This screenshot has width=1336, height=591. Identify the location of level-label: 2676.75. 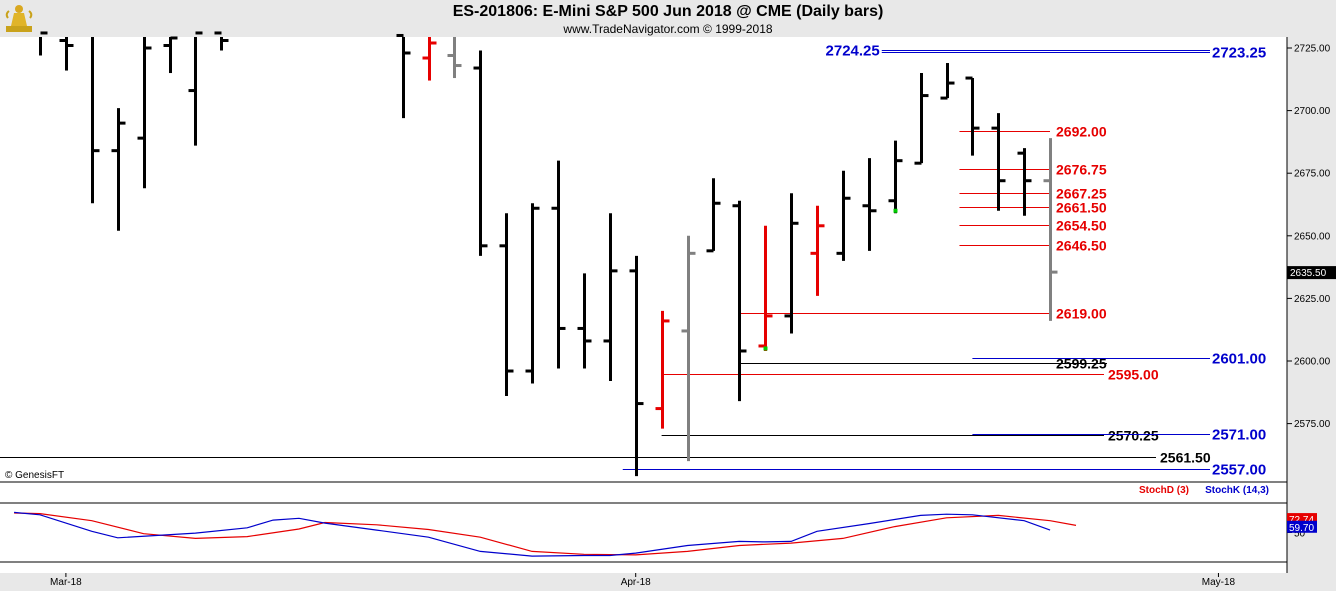
(1081, 170).